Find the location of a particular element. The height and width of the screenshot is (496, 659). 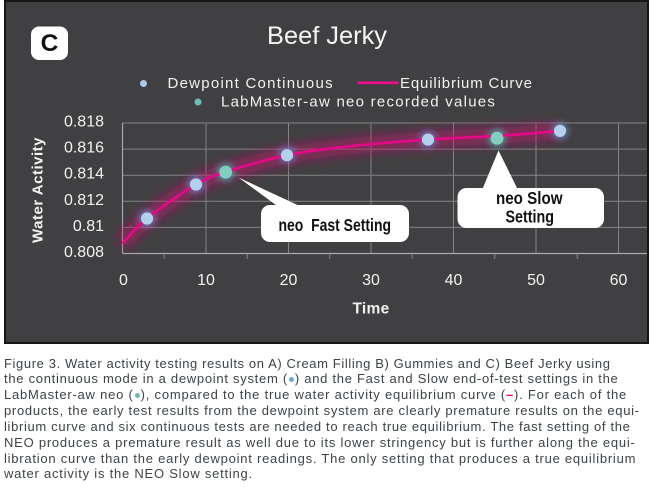

svg-text: 50 is located at coordinates (536, 280).